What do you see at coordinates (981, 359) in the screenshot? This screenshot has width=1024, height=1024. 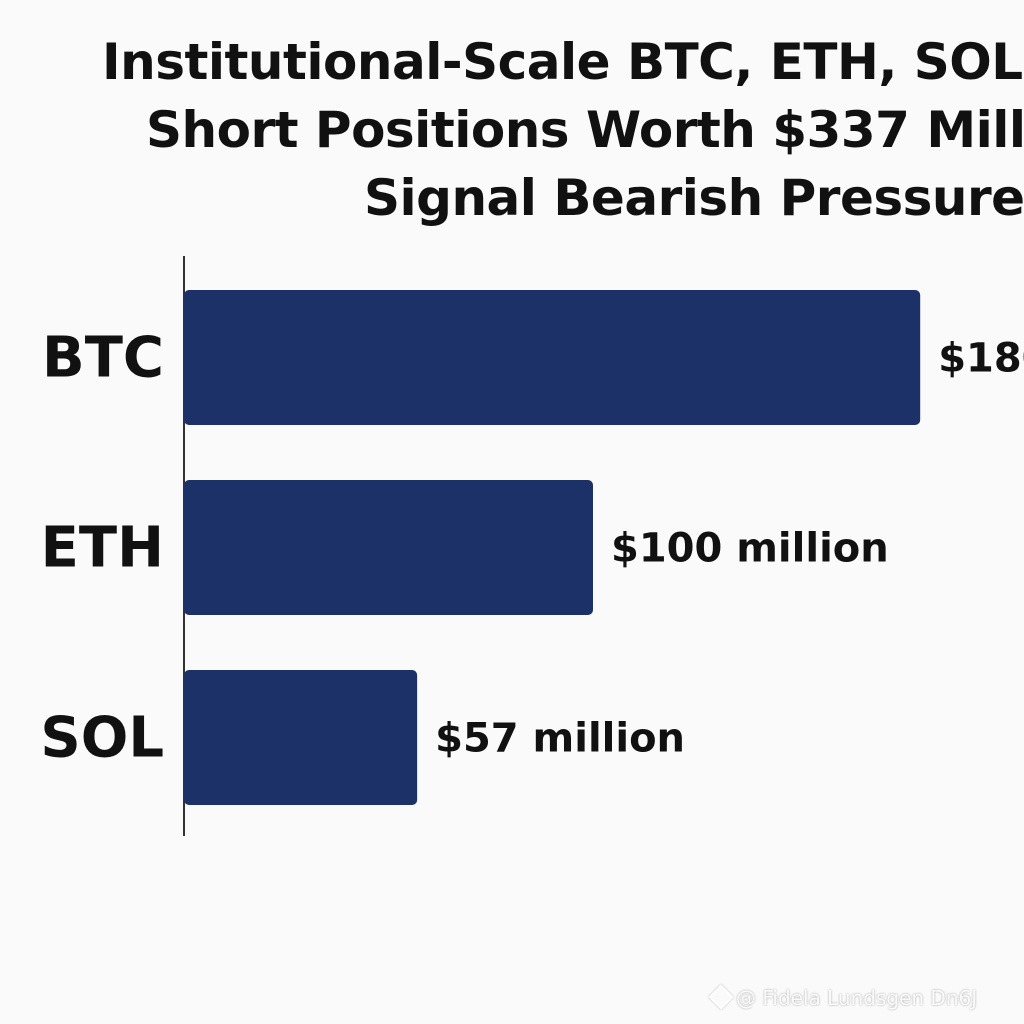 I see `value-label-btc: $180 million` at bounding box center [981, 359].